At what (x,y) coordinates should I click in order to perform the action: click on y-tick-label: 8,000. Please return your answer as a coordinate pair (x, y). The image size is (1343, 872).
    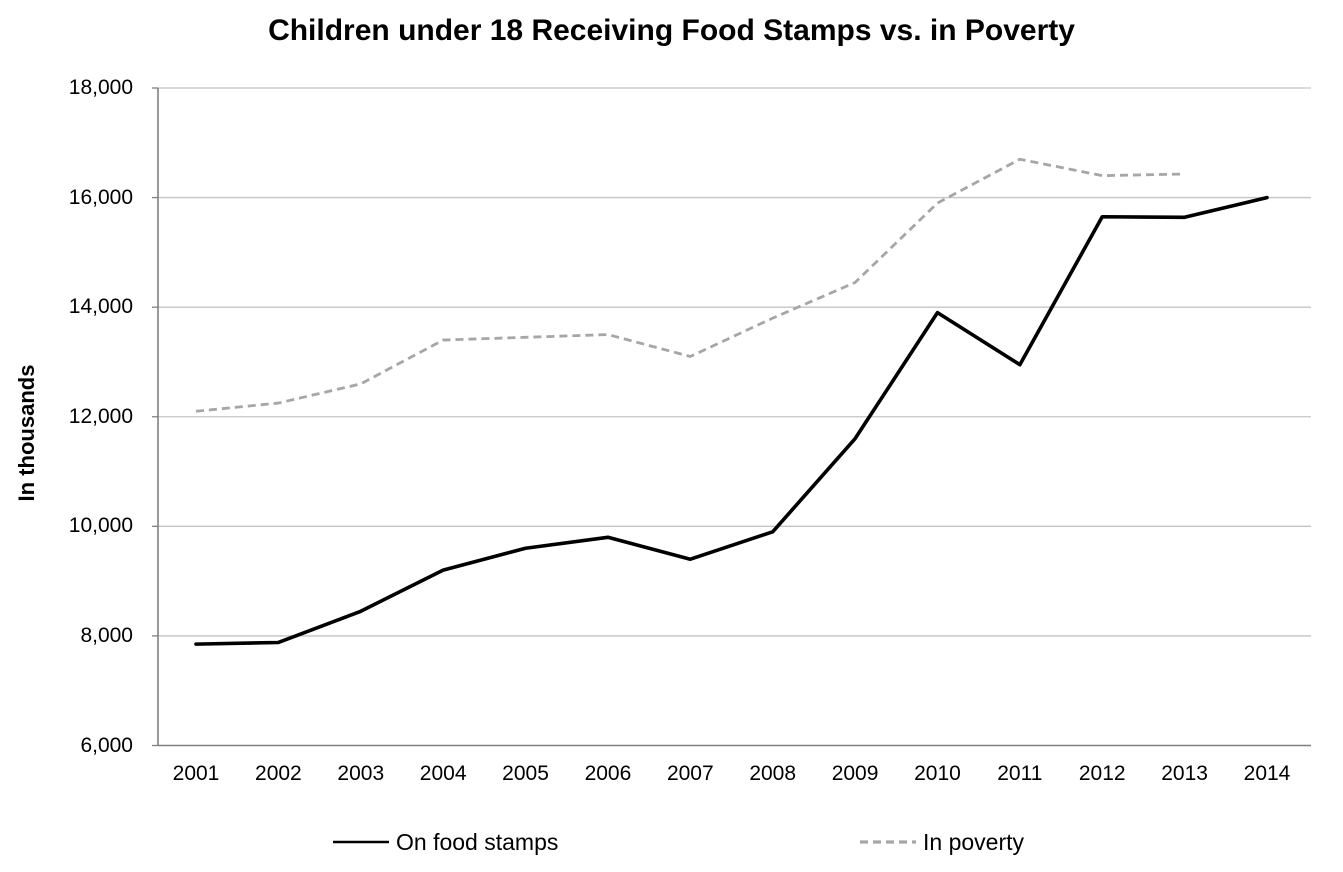
    Looking at the image, I should click on (106, 635).